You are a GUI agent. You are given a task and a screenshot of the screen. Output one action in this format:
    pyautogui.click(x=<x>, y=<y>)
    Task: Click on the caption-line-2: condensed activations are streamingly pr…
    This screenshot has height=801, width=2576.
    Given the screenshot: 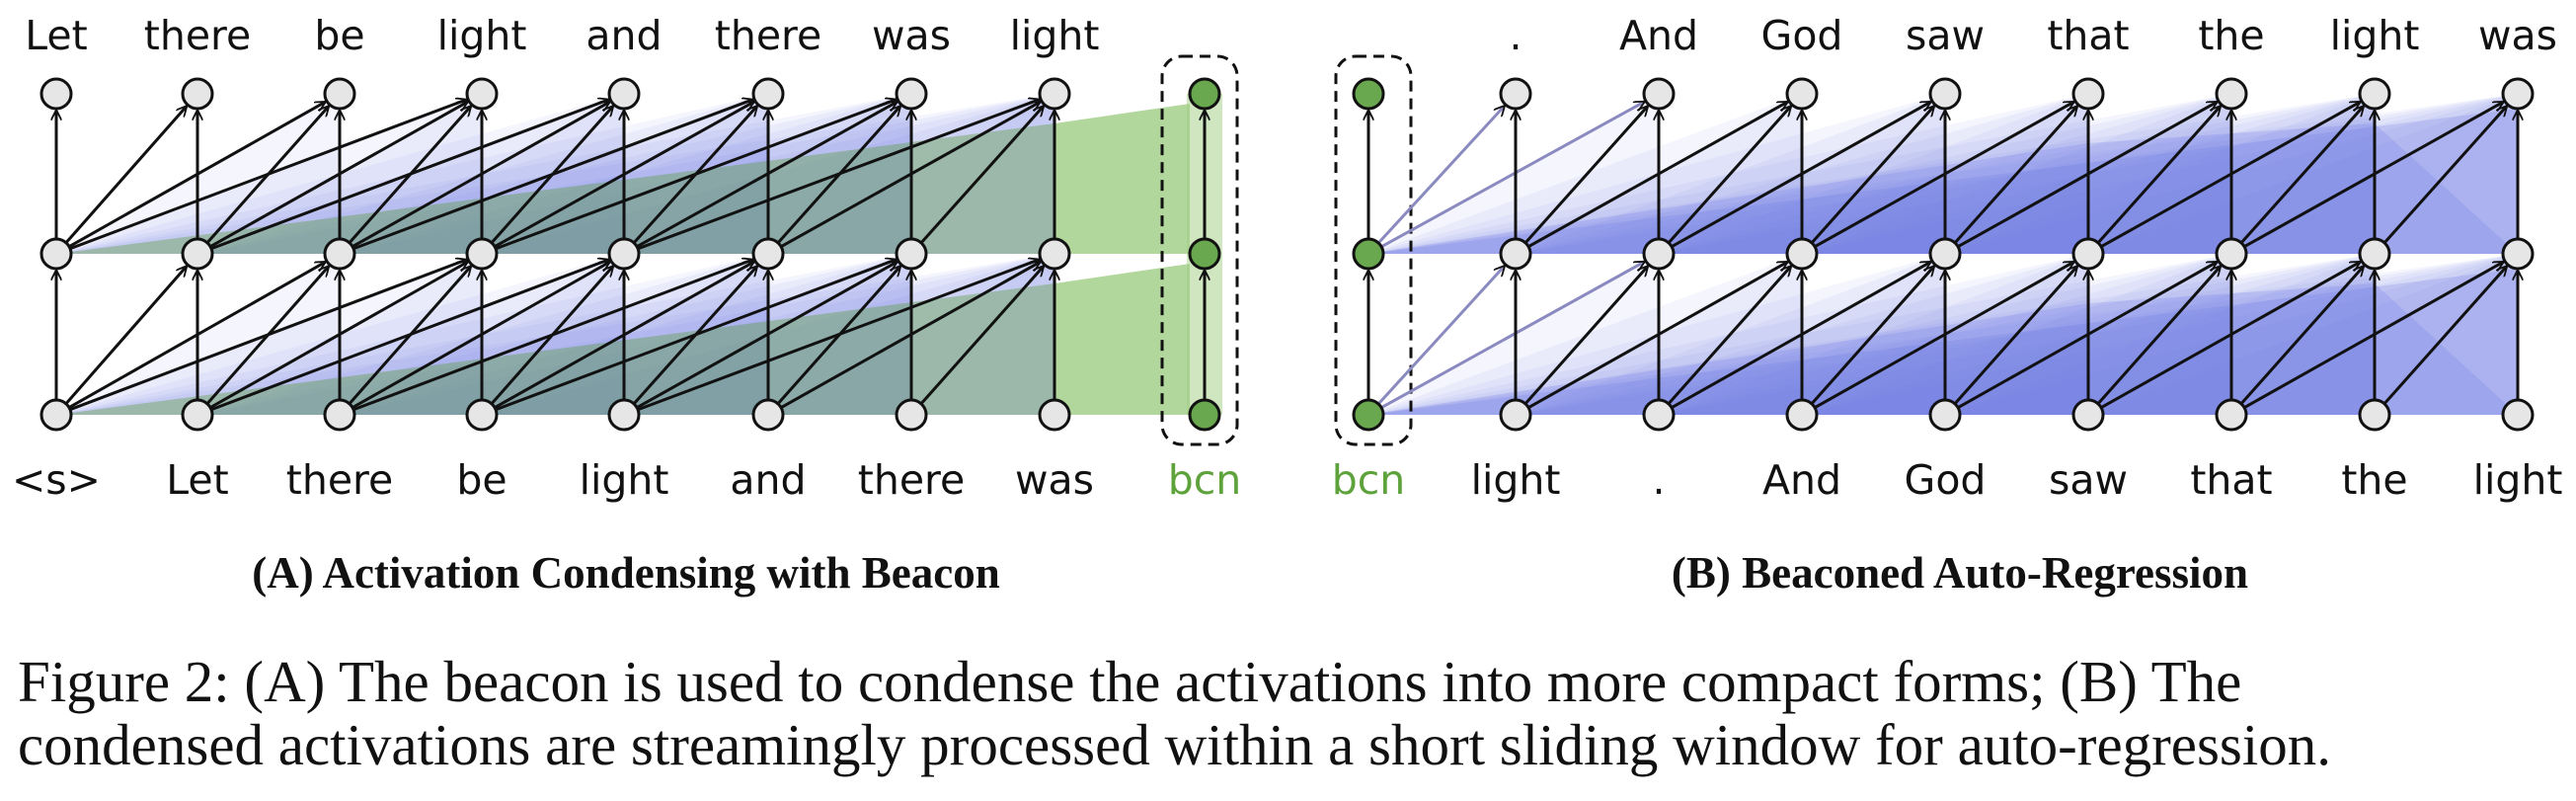 What is the action you would take?
    pyautogui.click(x=1175, y=744)
    